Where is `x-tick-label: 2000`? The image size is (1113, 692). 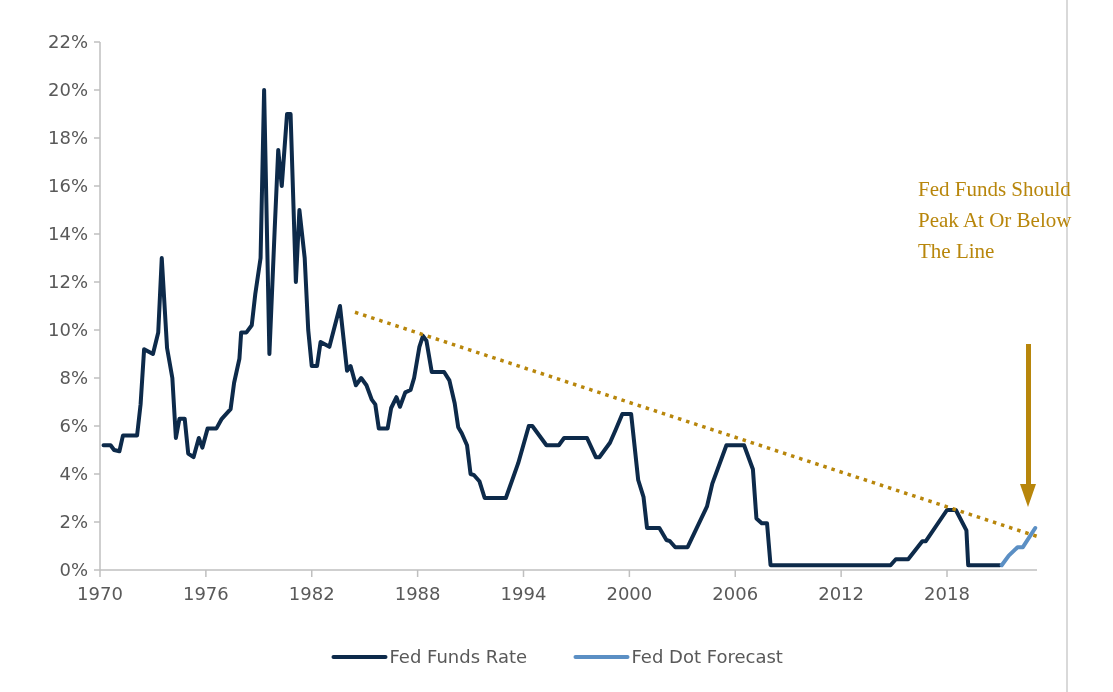 x-tick-label: 2000 is located at coordinates (629, 593).